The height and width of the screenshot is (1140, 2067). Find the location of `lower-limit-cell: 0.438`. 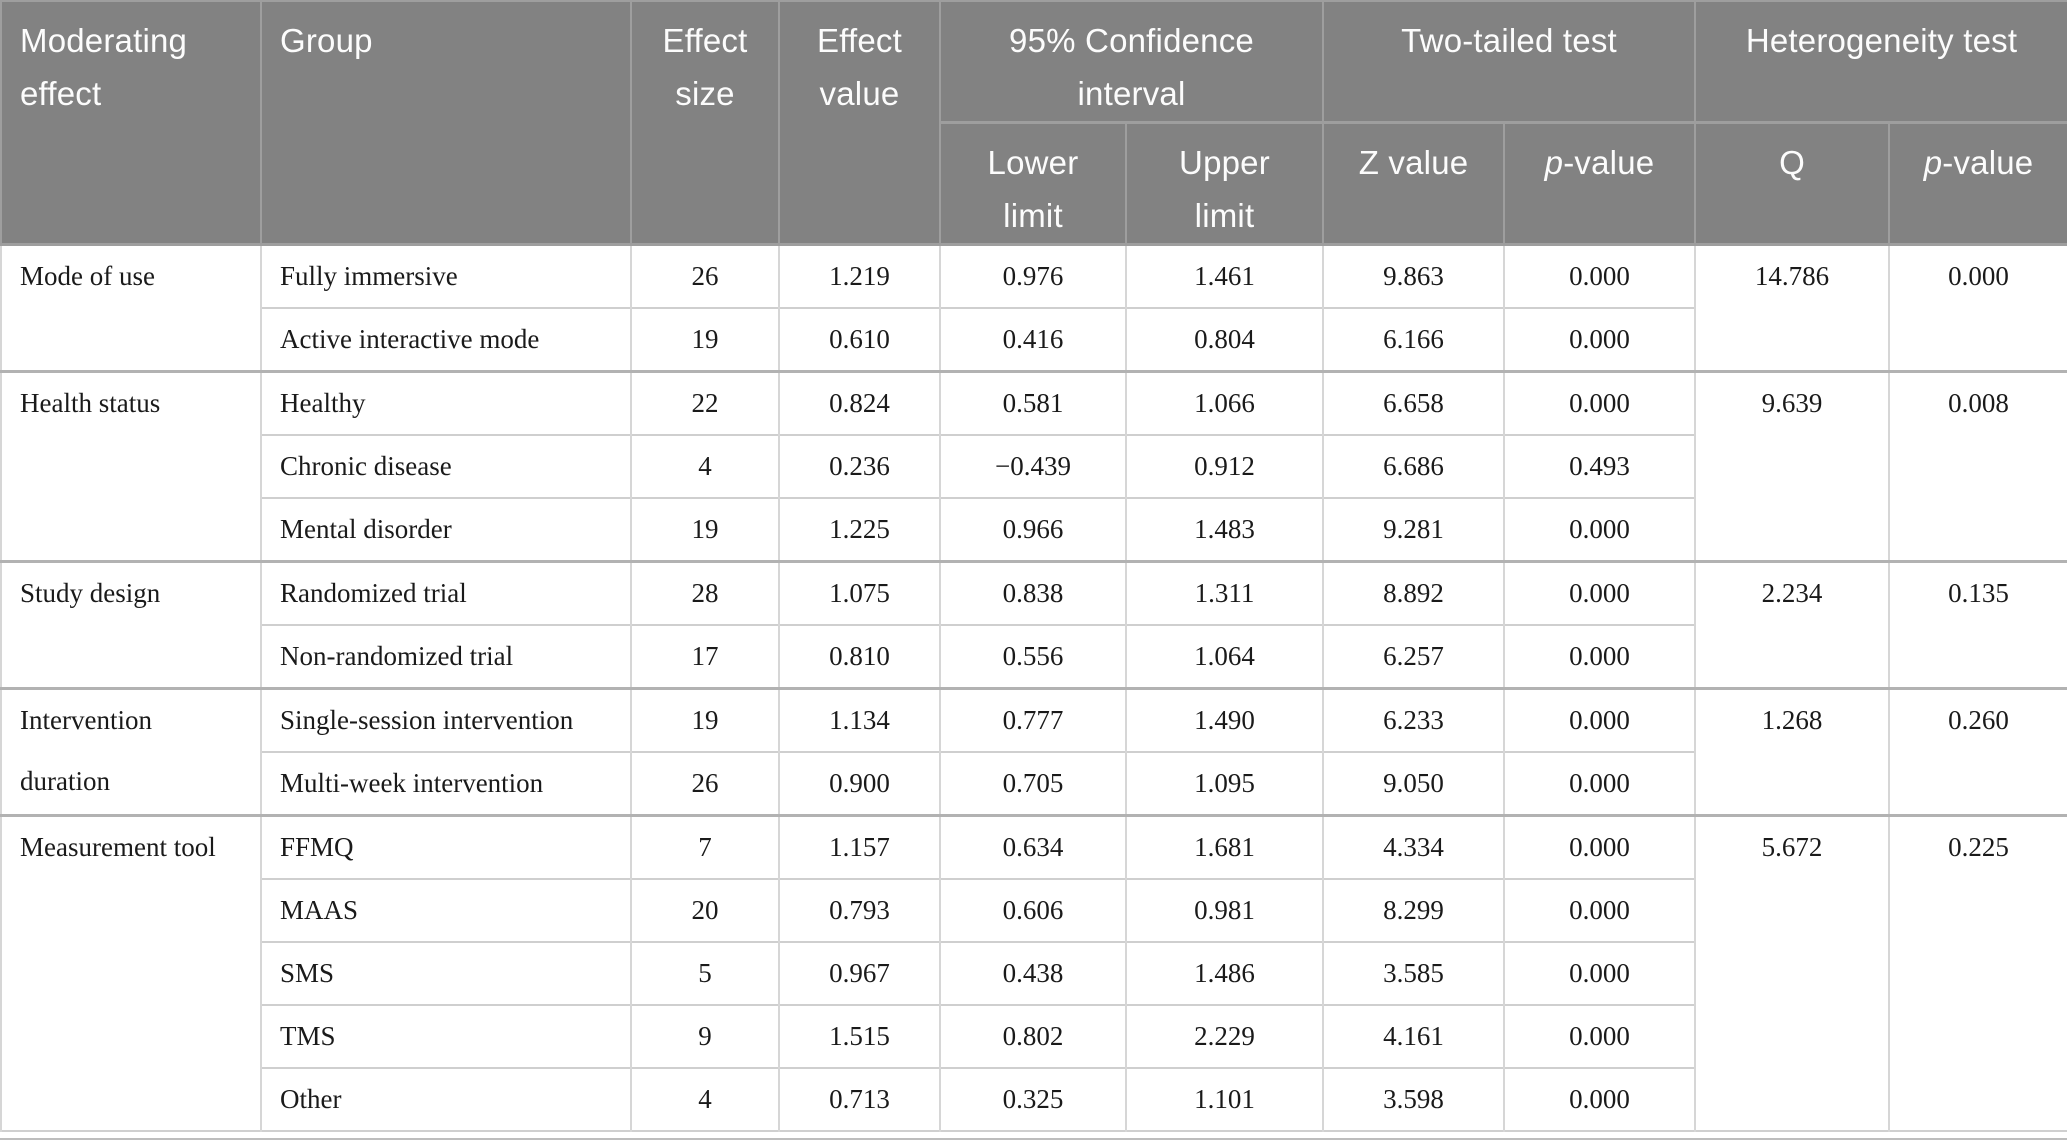

lower-limit-cell: 0.438 is located at coordinates (1033, 972).